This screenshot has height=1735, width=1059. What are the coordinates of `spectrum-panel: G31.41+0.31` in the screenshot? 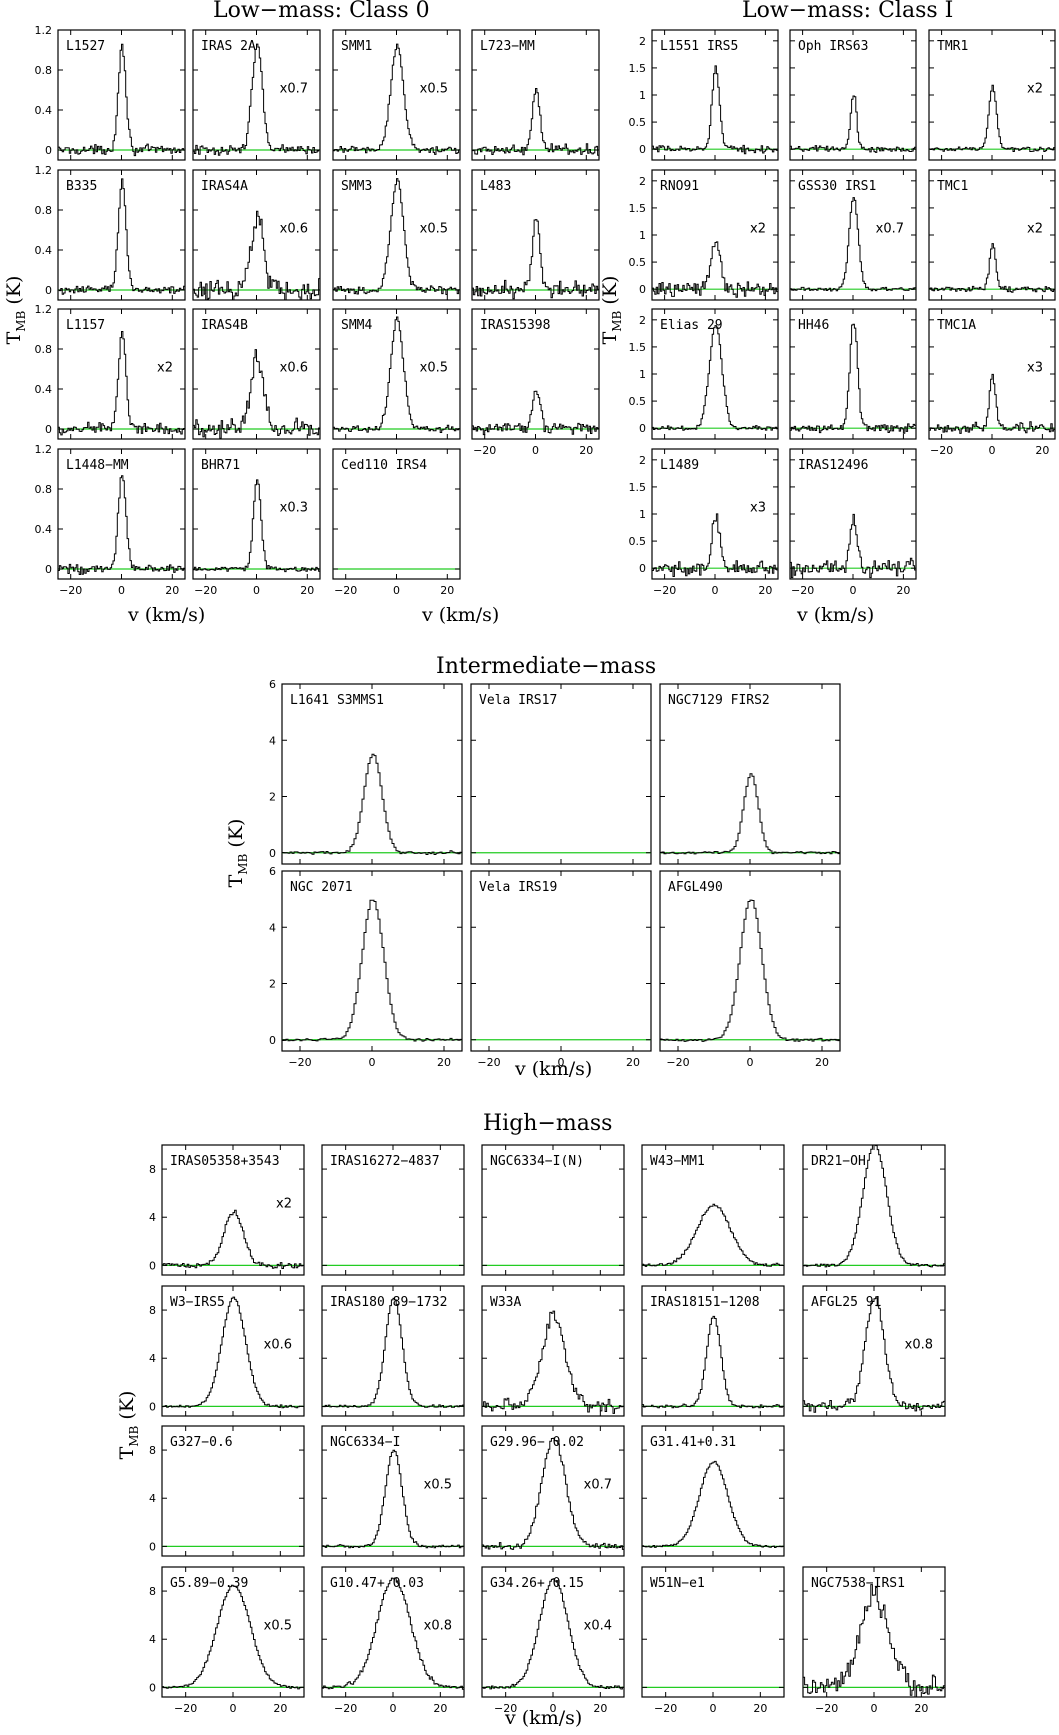 It's located at (713, 1491).